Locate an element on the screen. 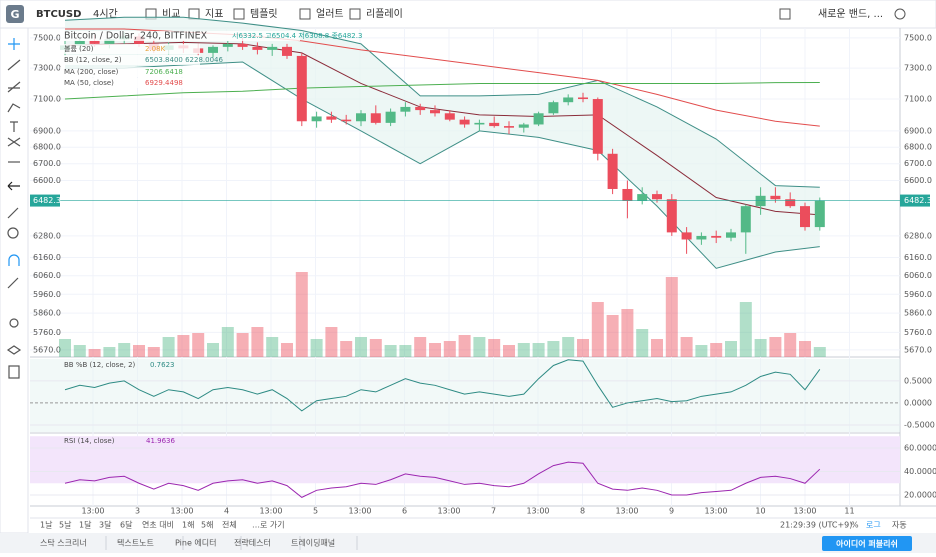  price-tick: 5860.0 is located at coordinates (47, 313).